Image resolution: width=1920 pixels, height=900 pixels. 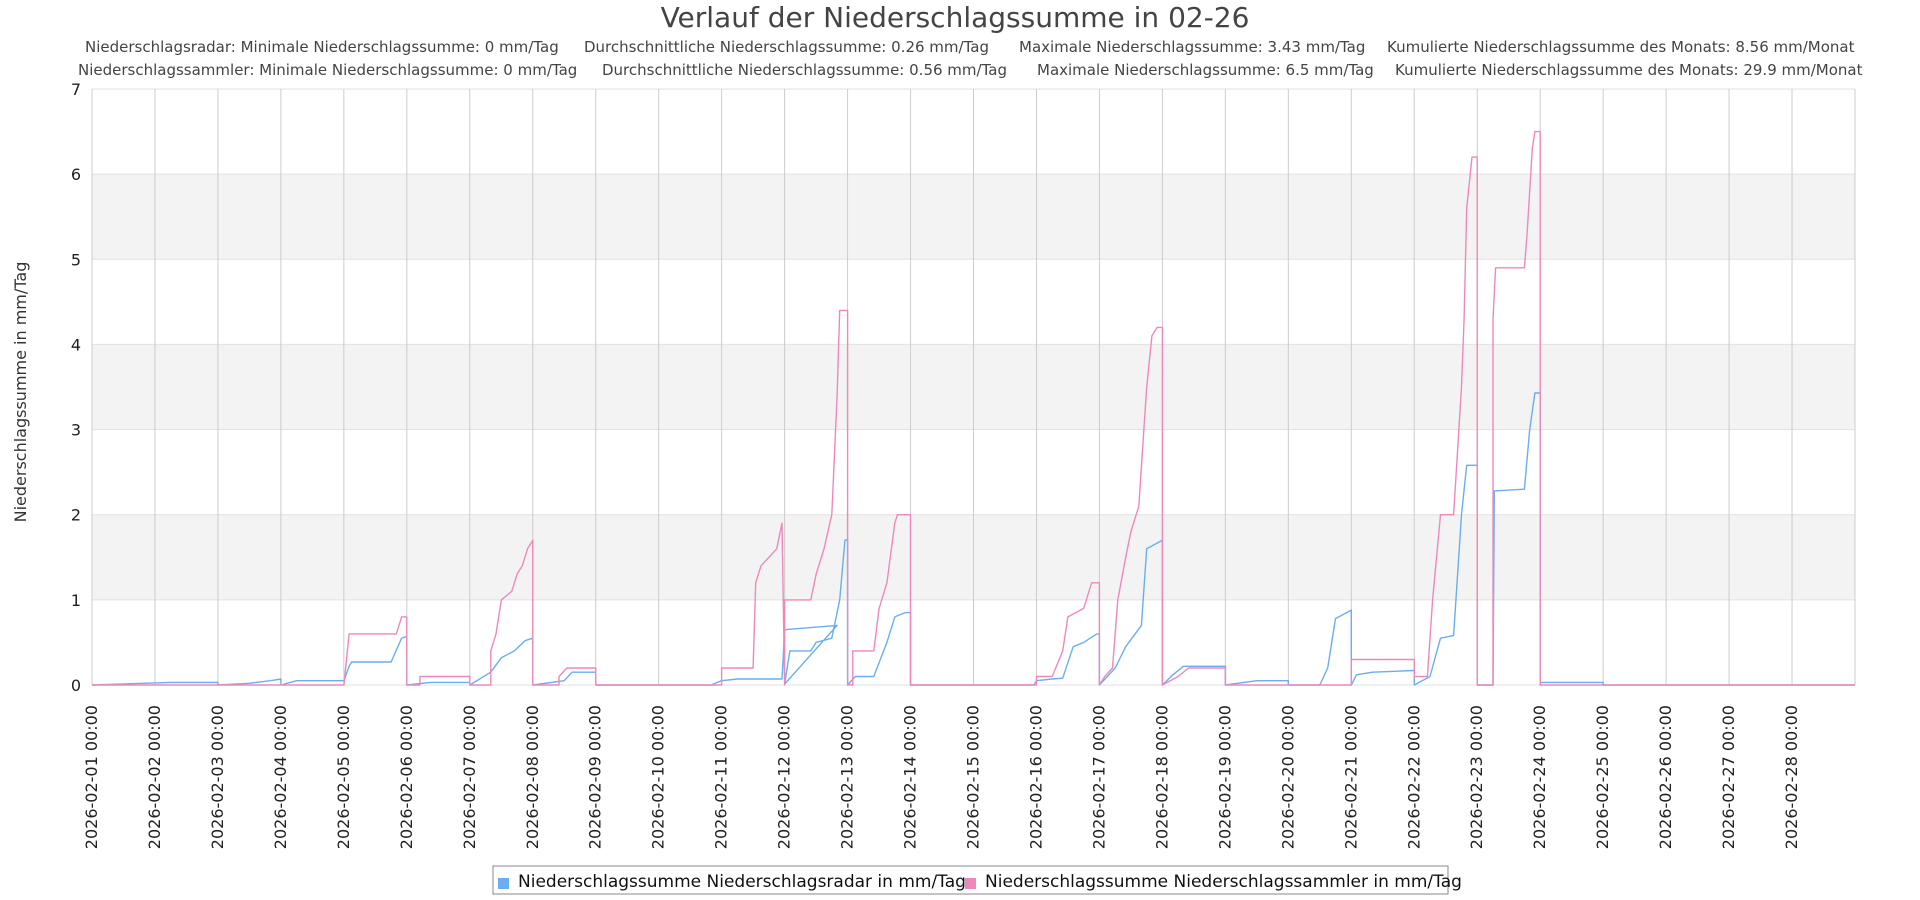 What do you see at coordinates (532, 777) in the screenshot?
I see `x-tick-label: 2026-02-08 00:00` at bounding box center [532, 777].